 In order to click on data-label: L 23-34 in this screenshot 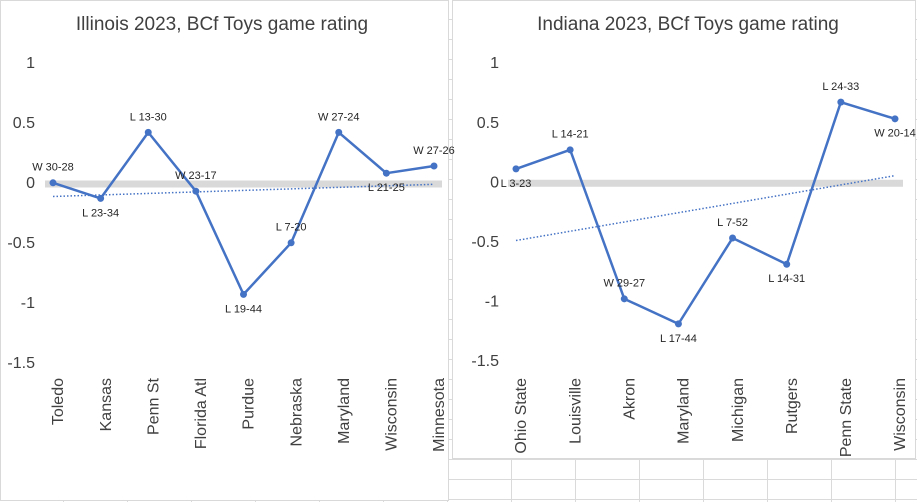, I will do `click(100, 213)`.